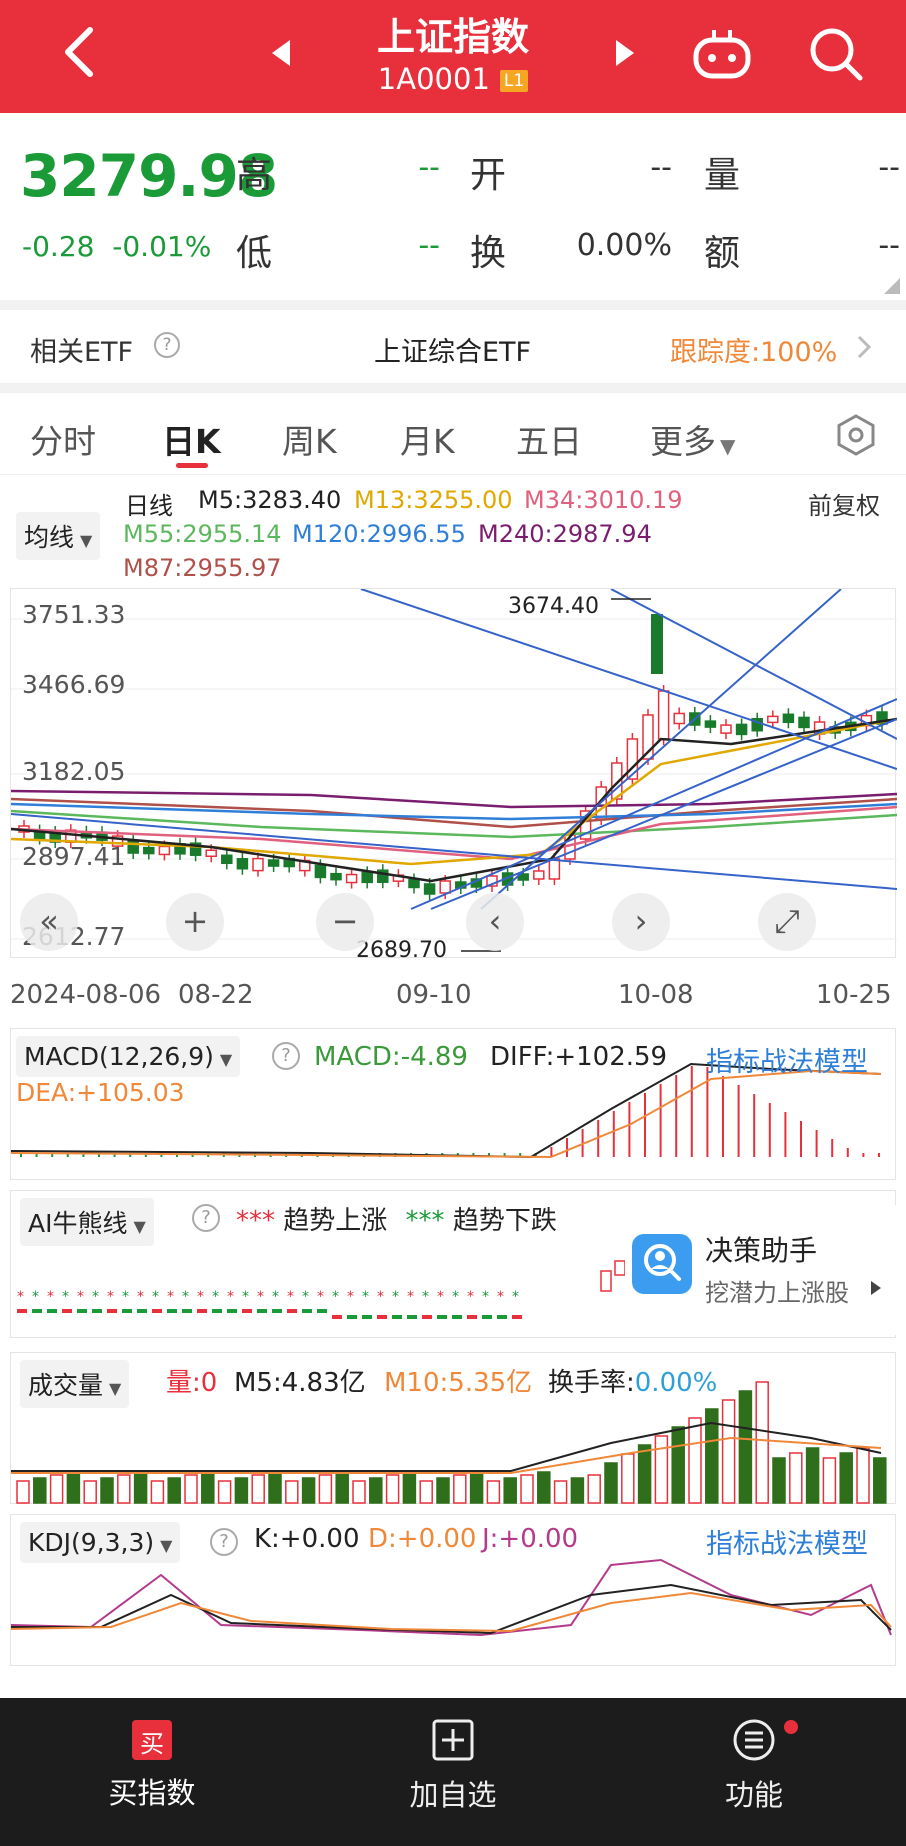 This screenshot has height=1846, width=906. Describe the element at coordinates (504, 1221) in the screenshot. I see `trend-down-label: 趋势下跌` at that location.